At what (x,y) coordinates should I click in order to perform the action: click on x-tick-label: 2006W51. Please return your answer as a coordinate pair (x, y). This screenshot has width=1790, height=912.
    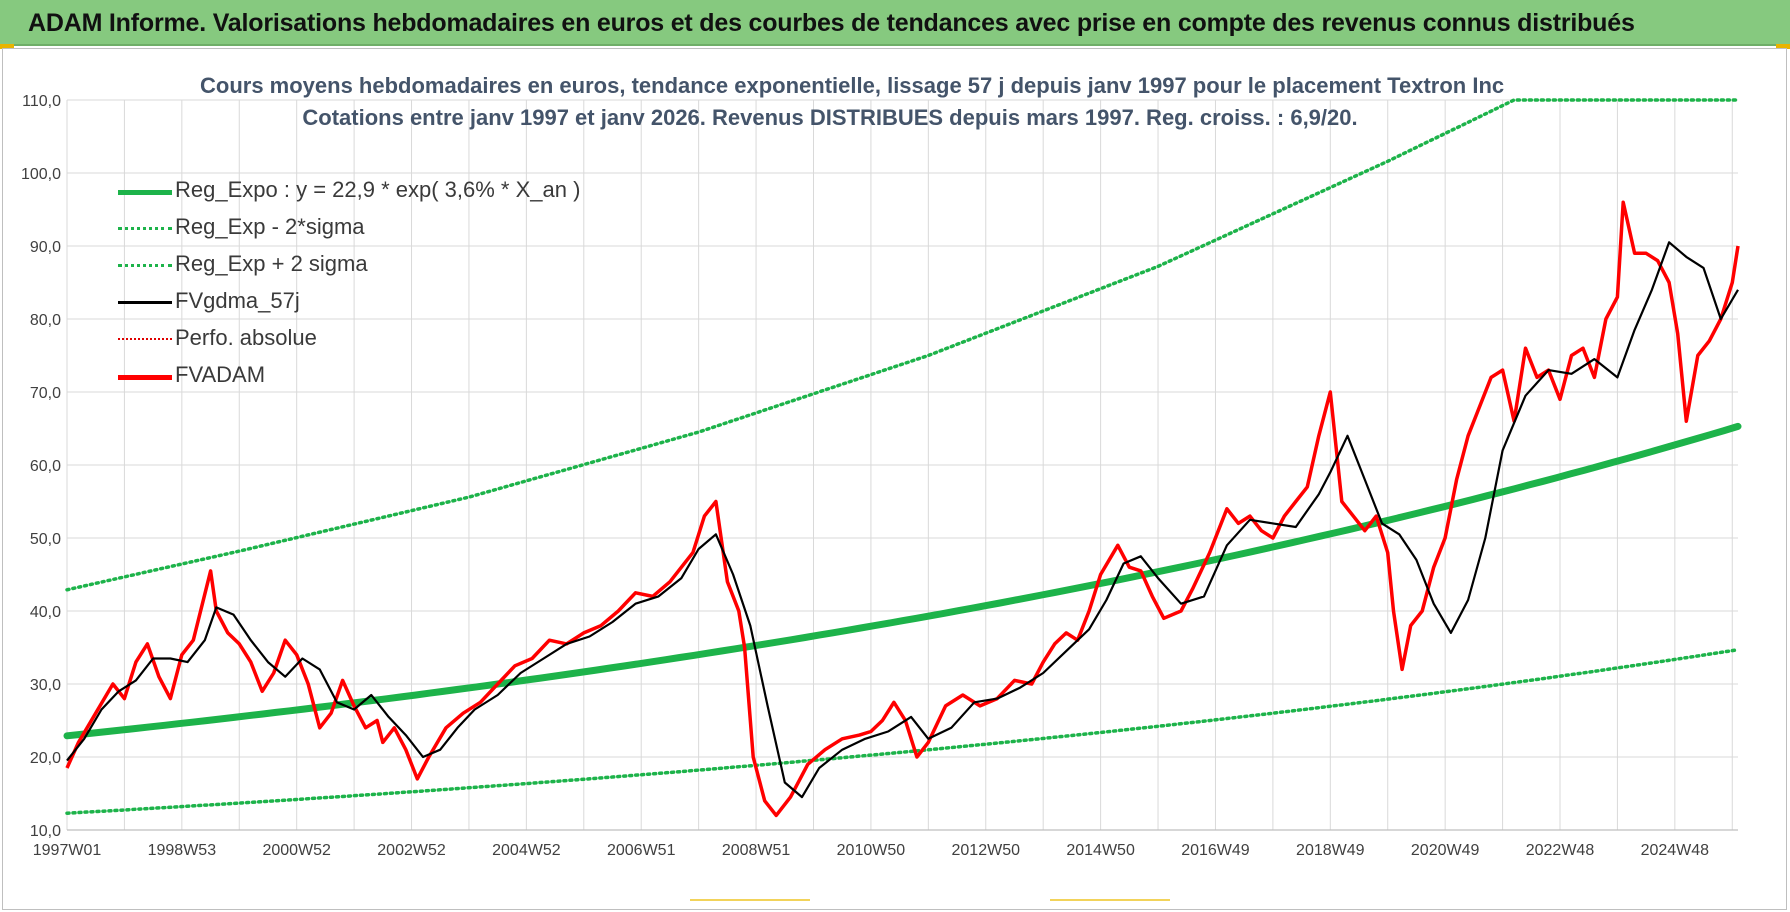
    Looking at the image, I should click on (641, 850).